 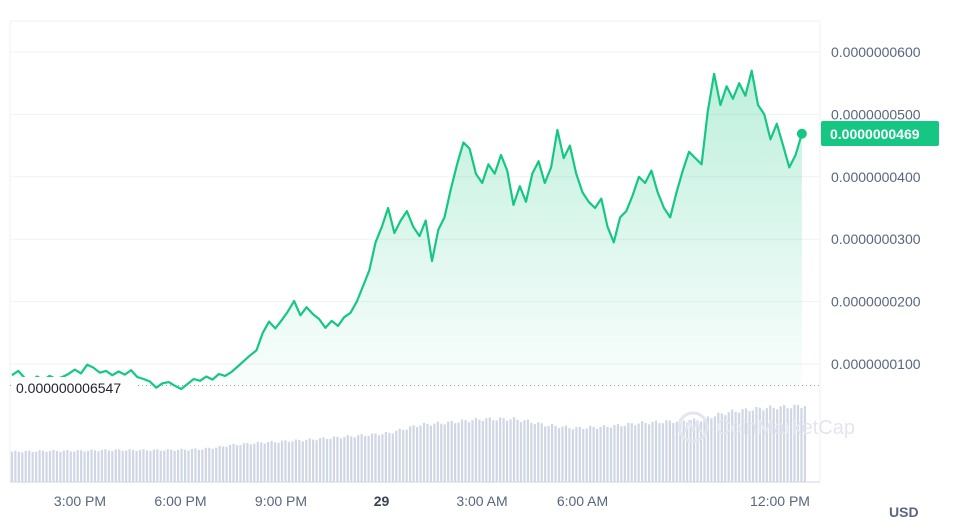 I want to click on x-tick-label: 6:00 AM, so click(x=582, y=501).